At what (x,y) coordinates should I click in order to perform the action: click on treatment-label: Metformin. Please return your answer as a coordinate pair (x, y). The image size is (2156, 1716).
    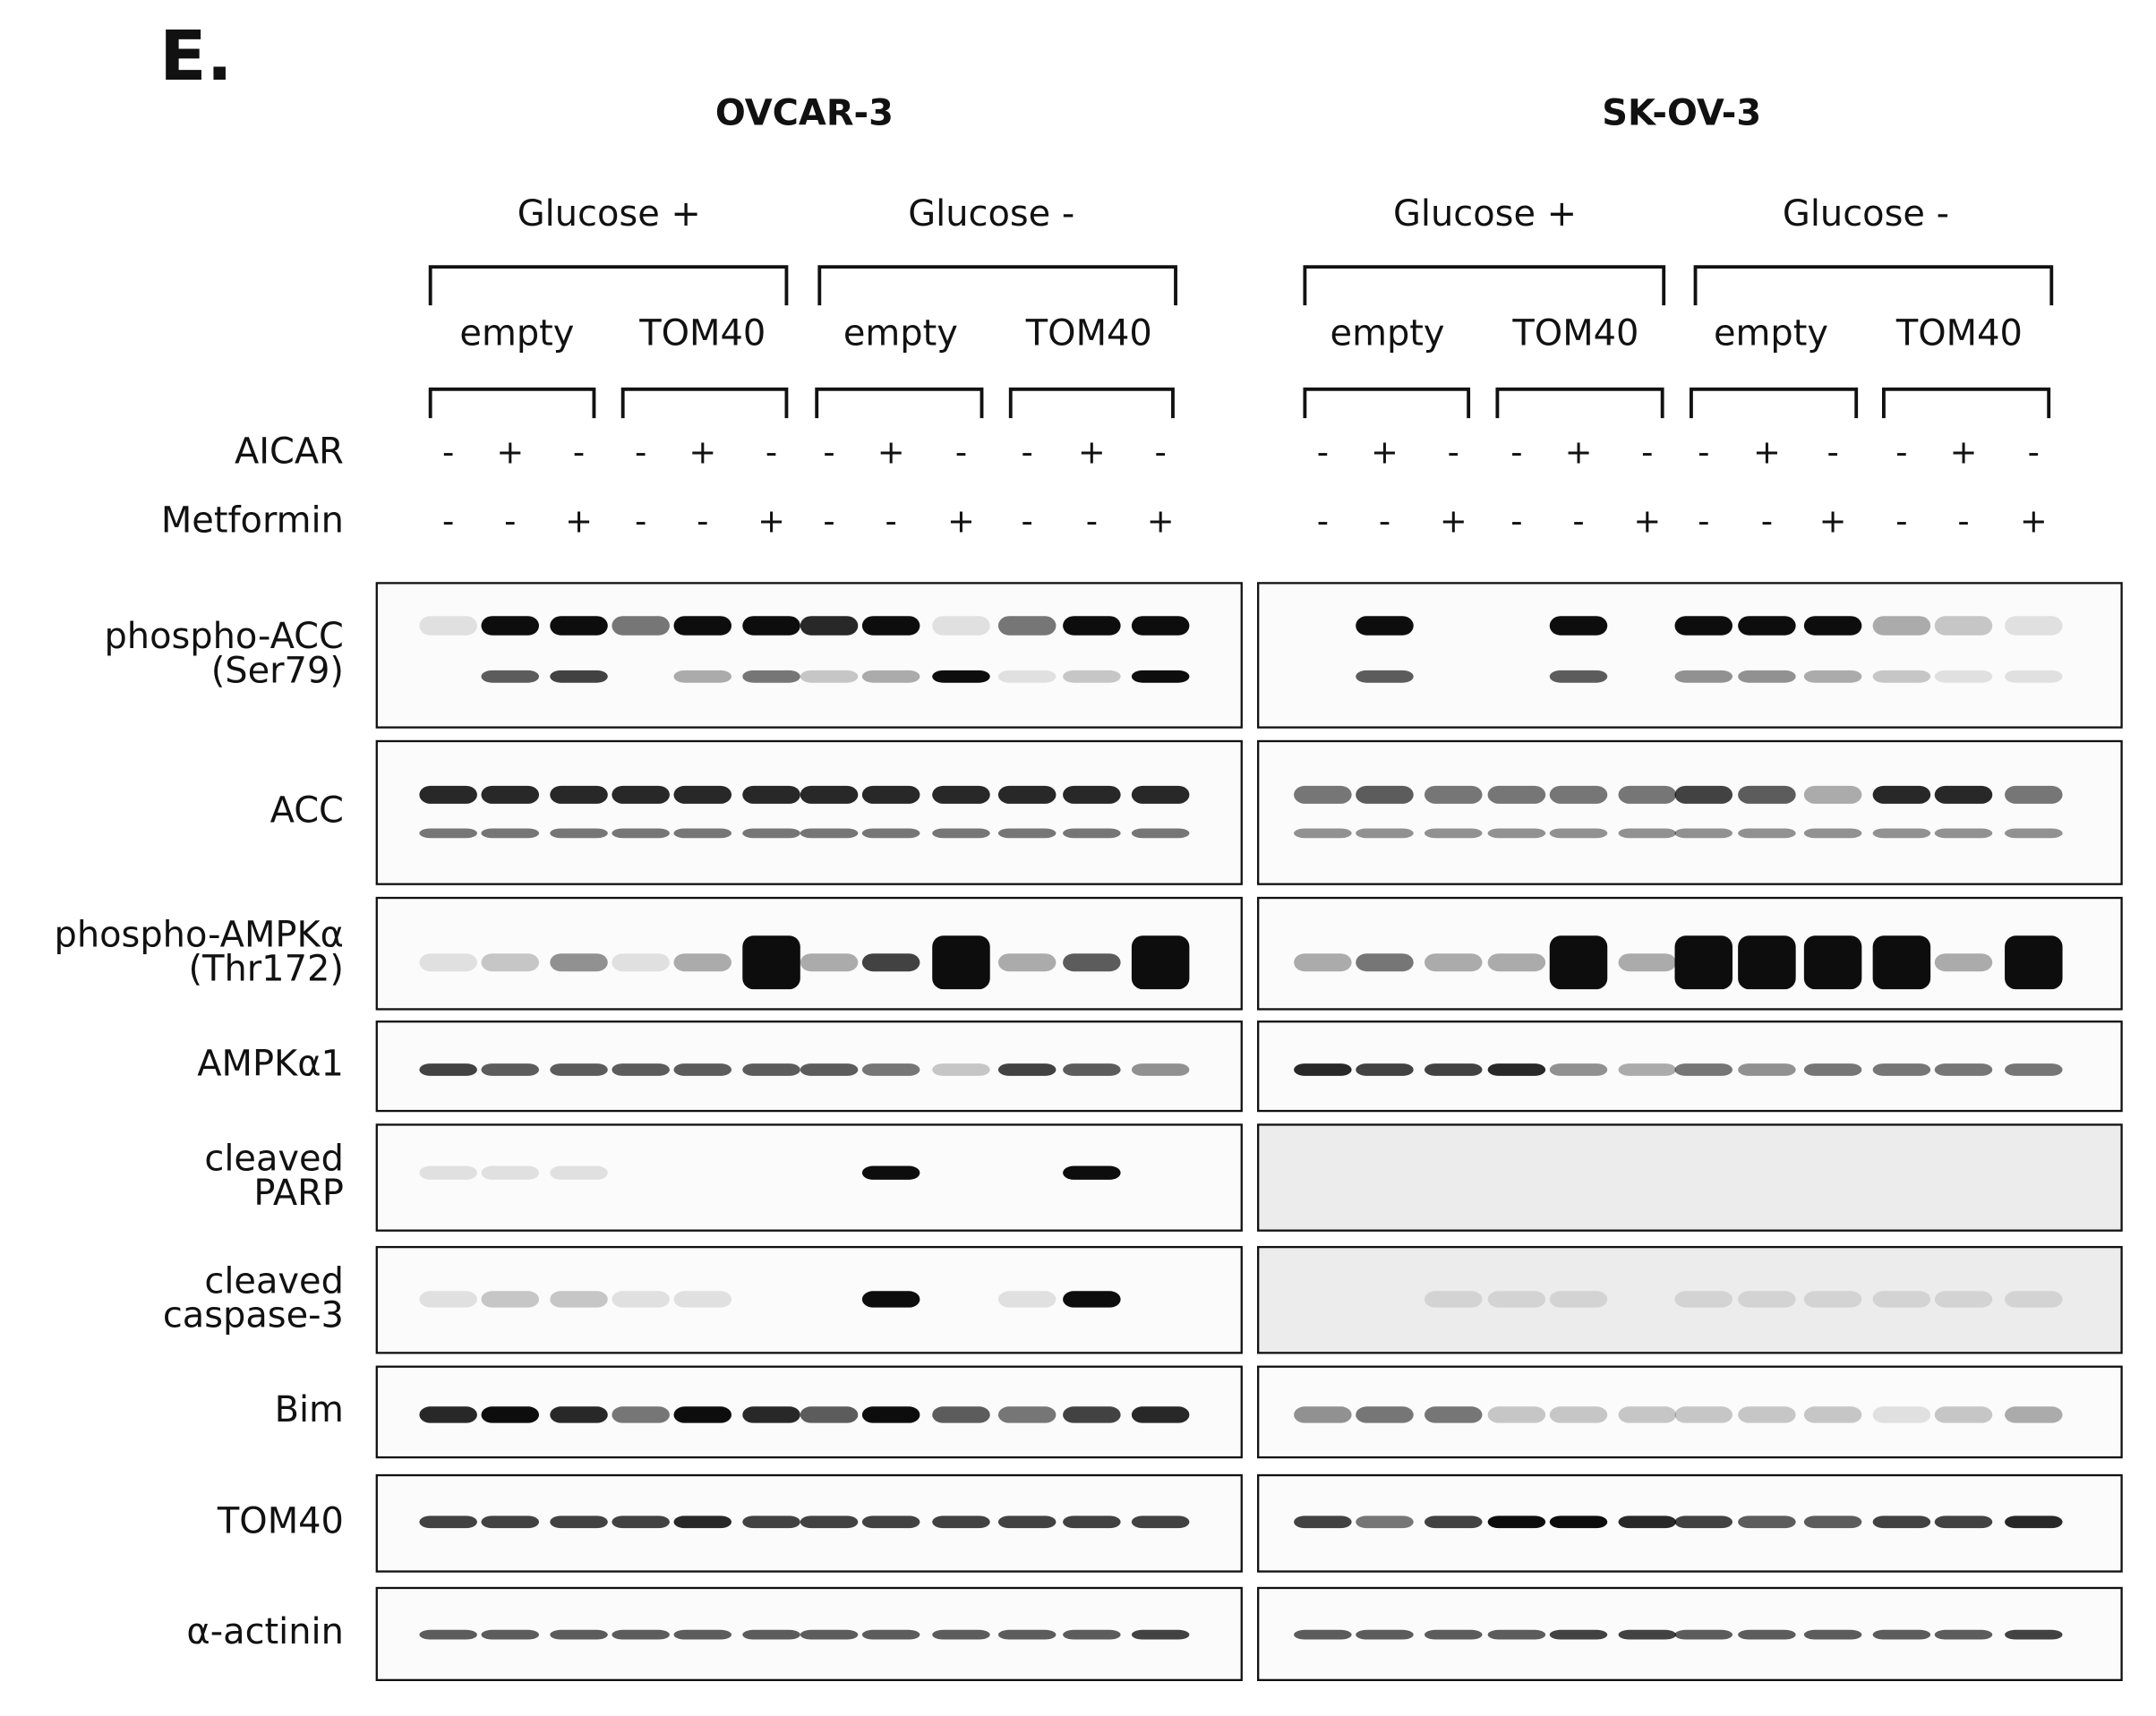
    Looking at the image, I should click on (252, 520).